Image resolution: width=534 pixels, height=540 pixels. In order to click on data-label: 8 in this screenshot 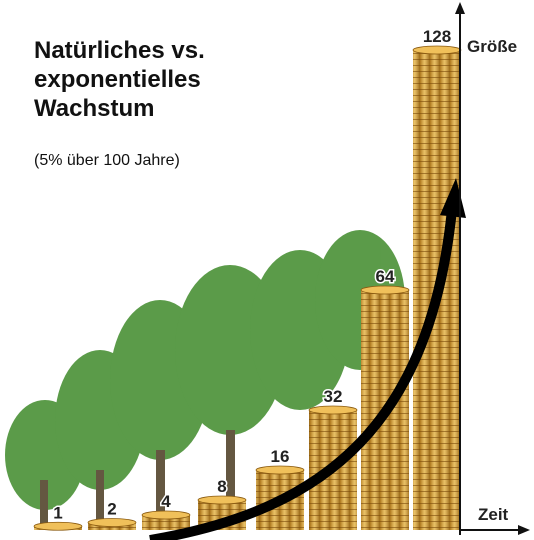, I will do `click(221, 486)`.